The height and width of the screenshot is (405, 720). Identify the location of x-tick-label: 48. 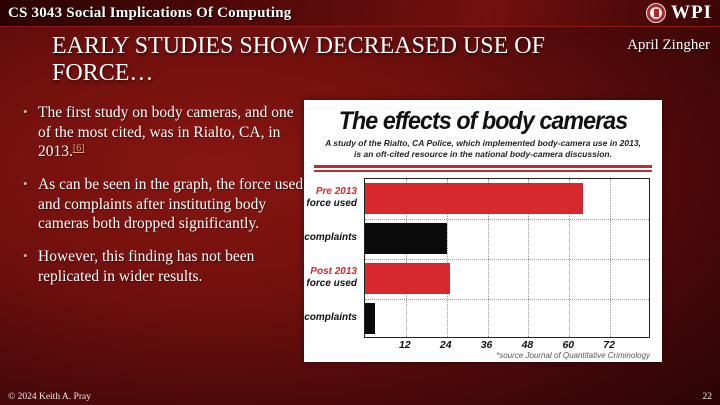
(527, 345).